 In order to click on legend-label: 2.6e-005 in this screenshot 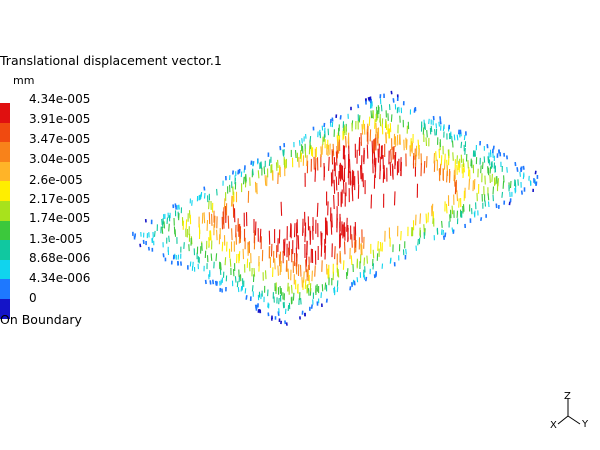, I will do `click(56, 180)`.